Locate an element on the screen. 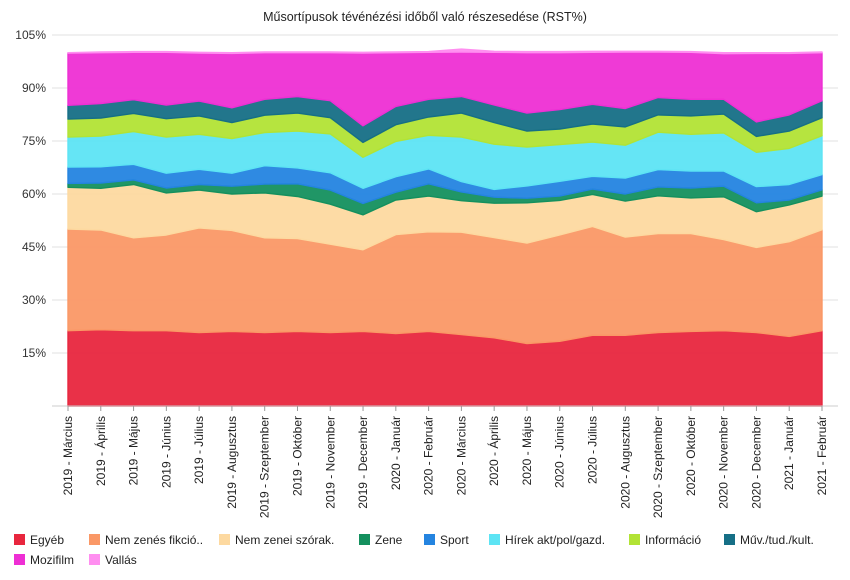 This screenshot has height=580, width=850. x-tick-label: 2020 - Október is located at coordinates (691, 456).